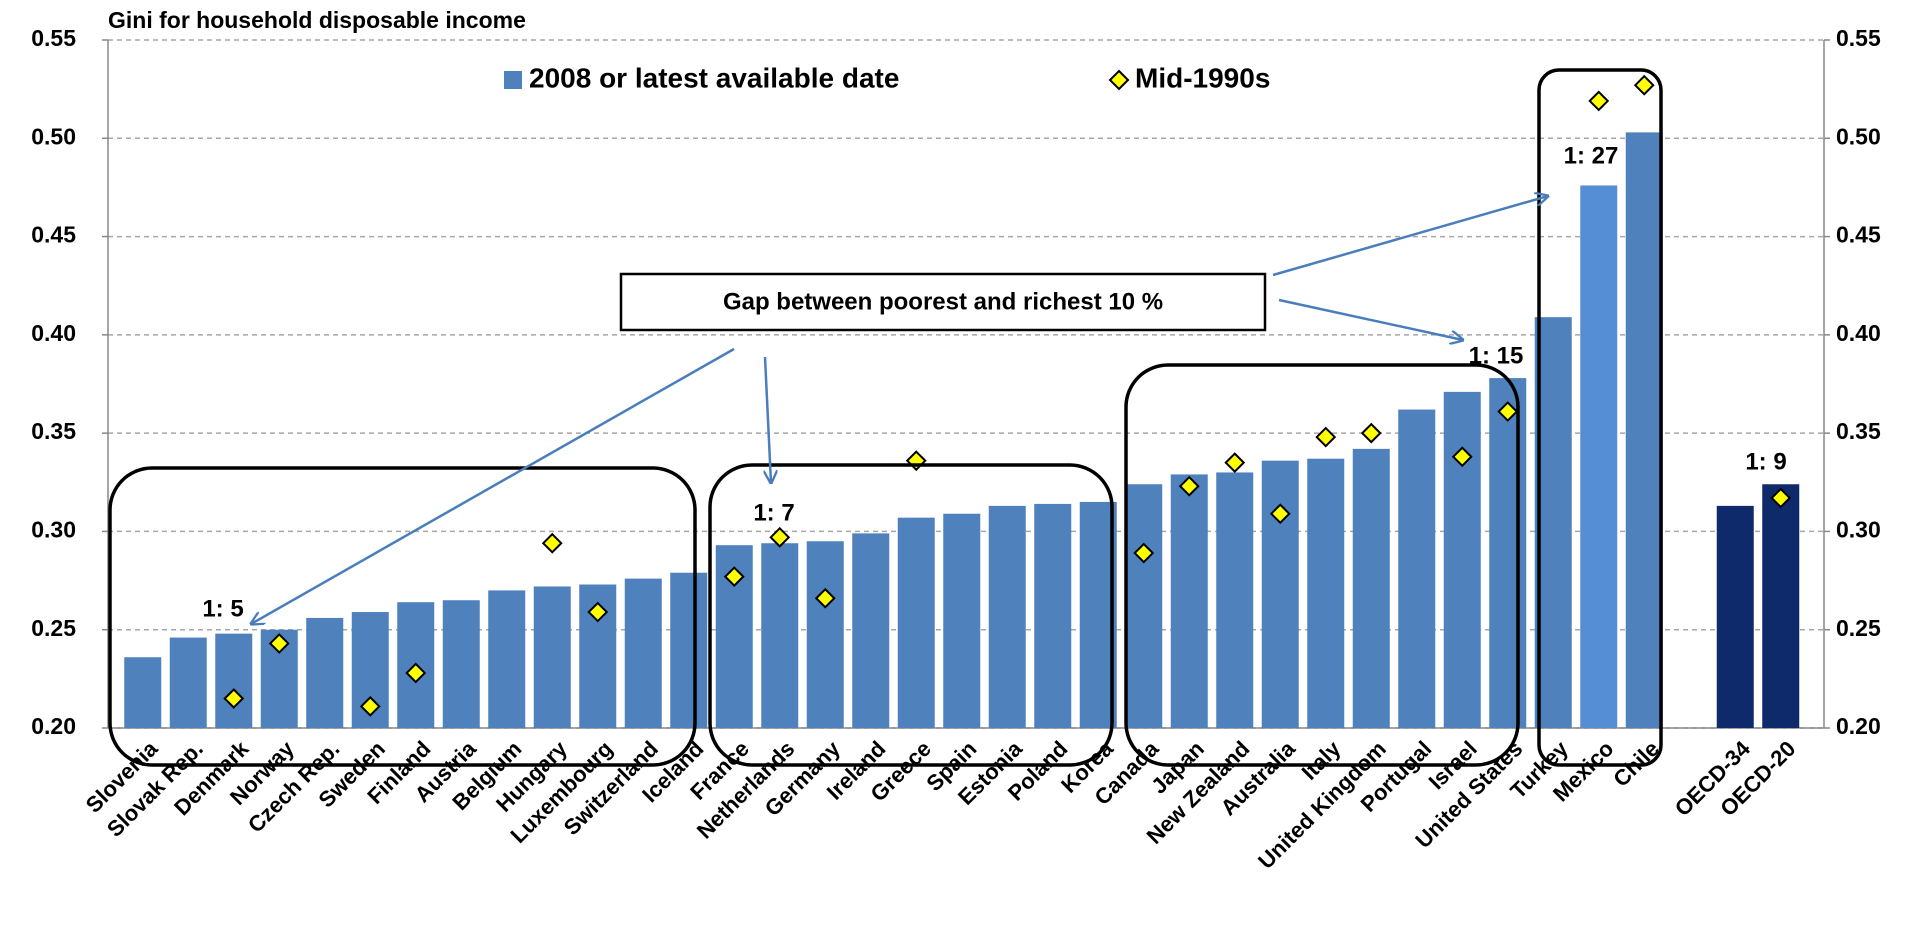 This screenshot has width=1910, height=935. What do you see at coordinates (1858, 136) in the screenshot?
I see `y2-tick-label: 0.50` at bounding box center [1858, 136].